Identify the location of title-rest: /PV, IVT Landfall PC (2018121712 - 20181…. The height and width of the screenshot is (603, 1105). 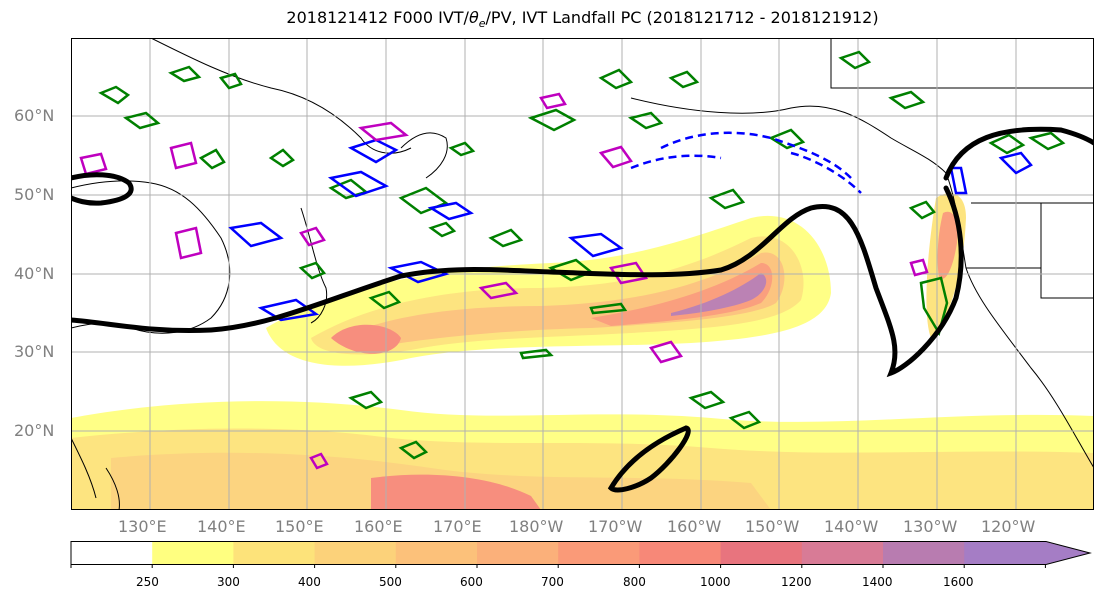
(682, 17).